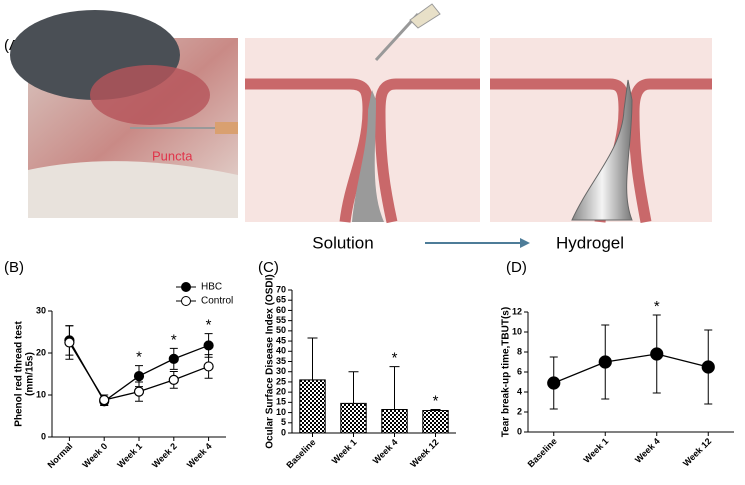 The image size is (745, 485). I want to click on y-tick-label: 12, so click(517, 311).